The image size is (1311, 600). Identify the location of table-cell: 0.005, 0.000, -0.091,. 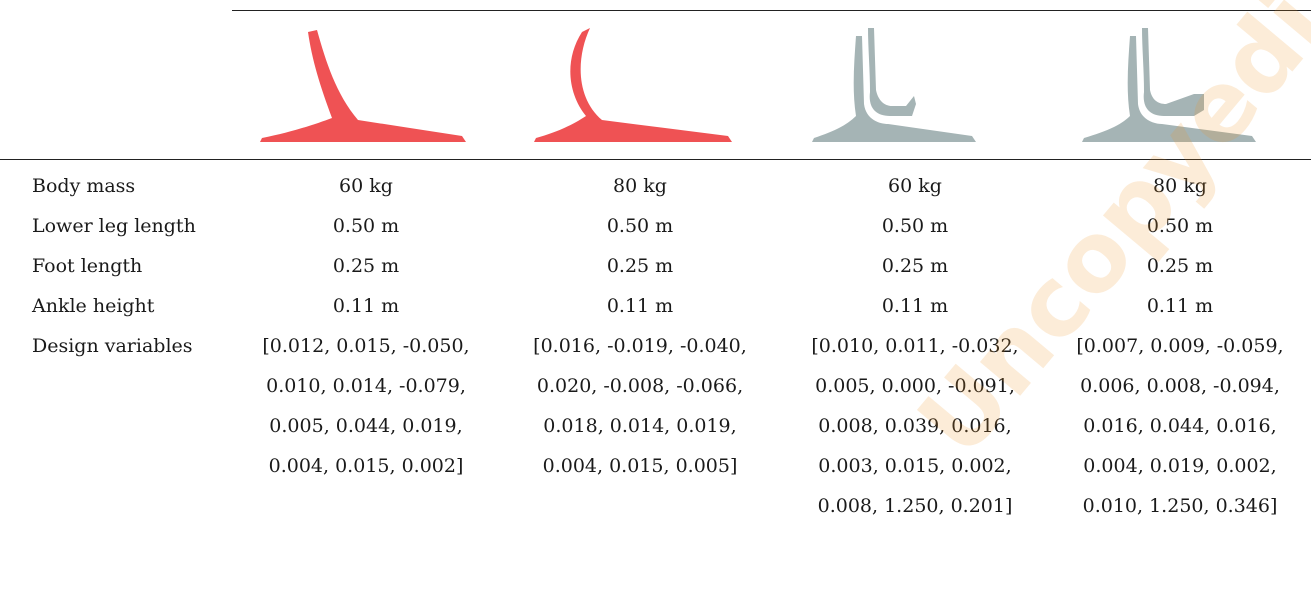
(915, 386).